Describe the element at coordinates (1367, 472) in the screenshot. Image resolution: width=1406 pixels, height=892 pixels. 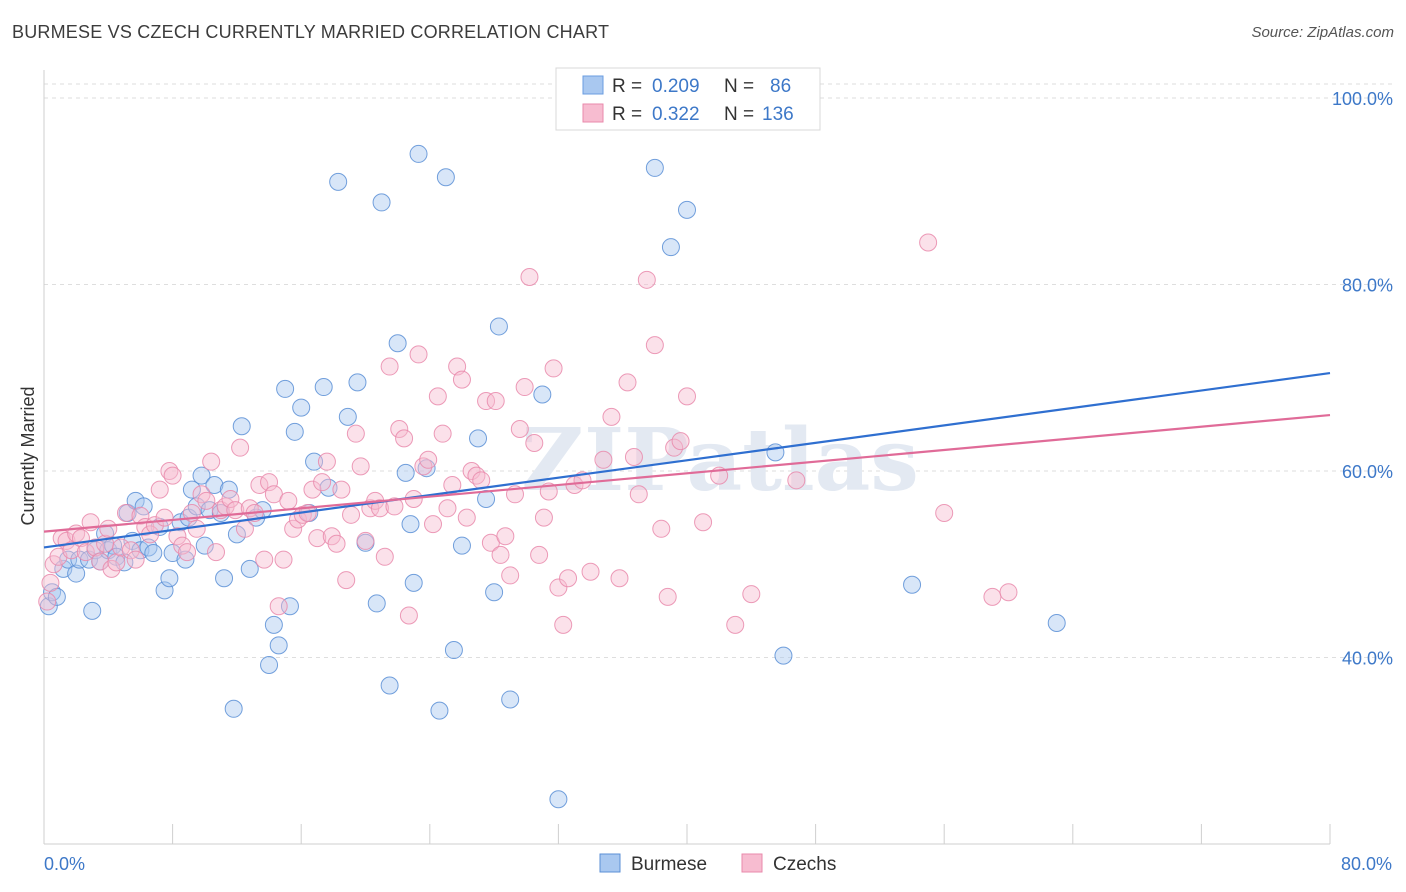
I see `y-tick-label: 60.0%` at that location.